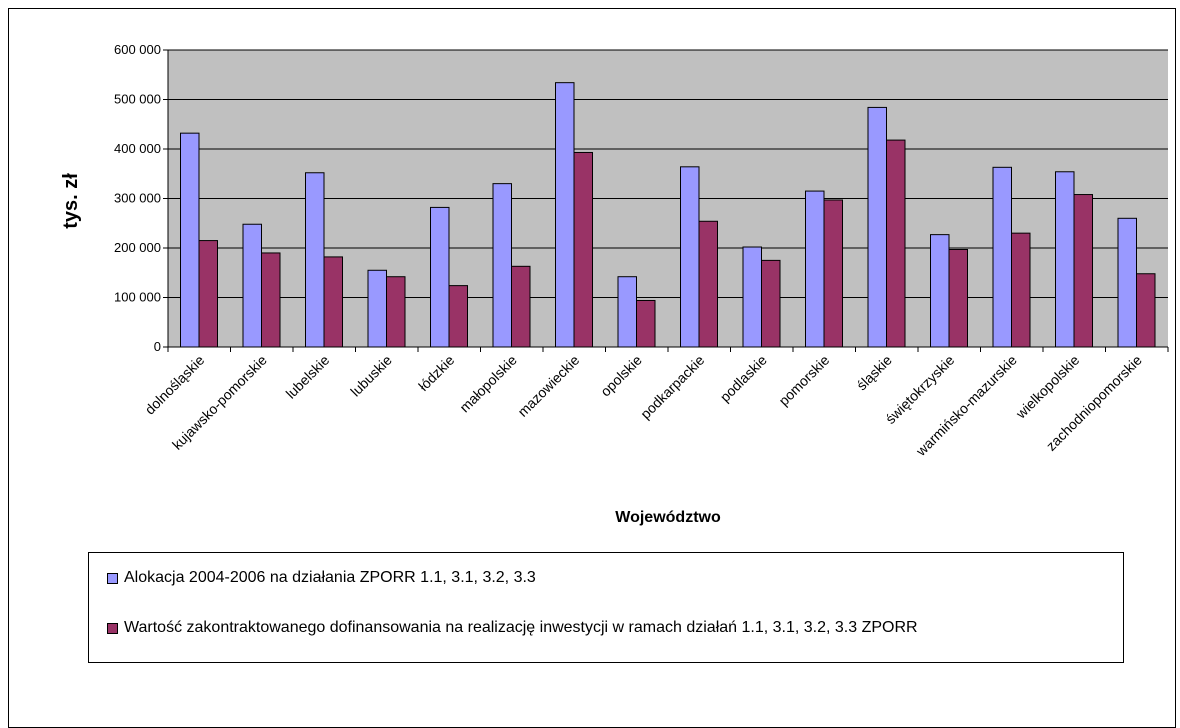 Image resolution: width=1180 pixels, height=728 pixels. What do you see at coordinates (137, 148) in the screenshot?
I see `y-tick-label: 400 000` at bounding box center [137, 148].